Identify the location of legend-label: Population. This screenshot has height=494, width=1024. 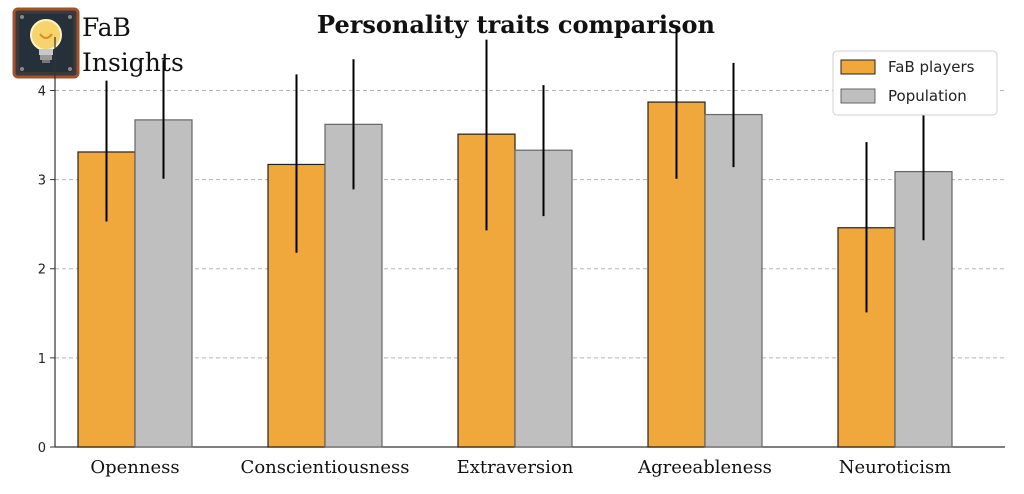
(927, 96).